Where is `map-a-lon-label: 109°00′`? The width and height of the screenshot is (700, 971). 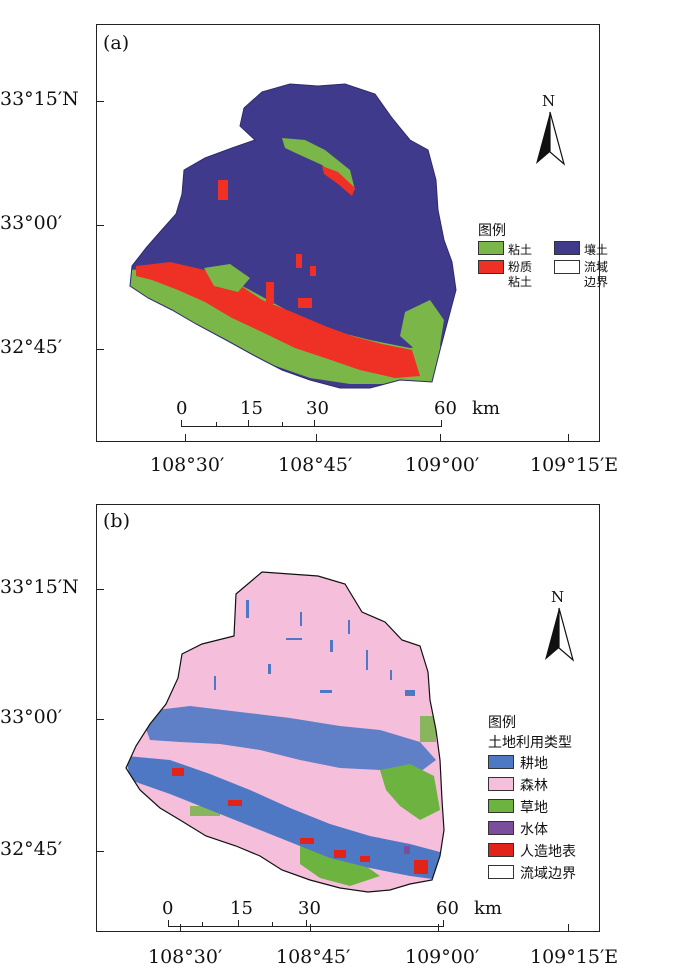
map-a-lon-label: 109°00′ is located at coordinates (442, 465).